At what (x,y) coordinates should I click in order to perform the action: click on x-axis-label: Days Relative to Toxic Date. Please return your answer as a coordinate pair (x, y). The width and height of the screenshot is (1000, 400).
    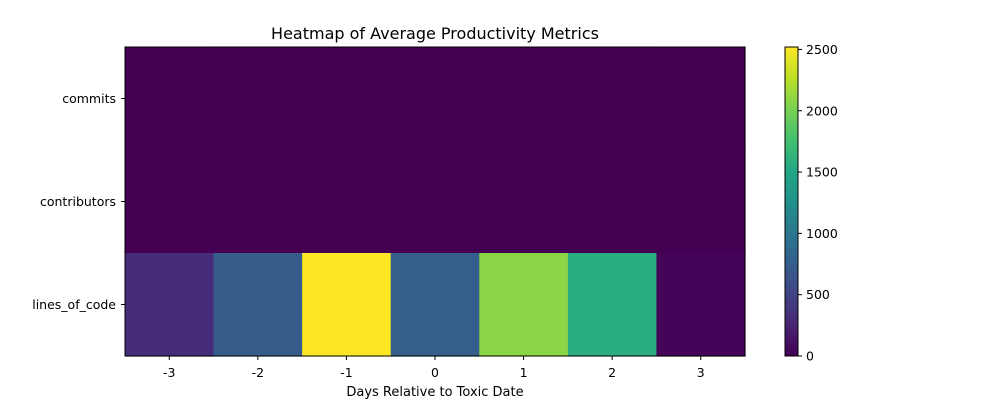
    Looking at the image, I should click on (434, 392).